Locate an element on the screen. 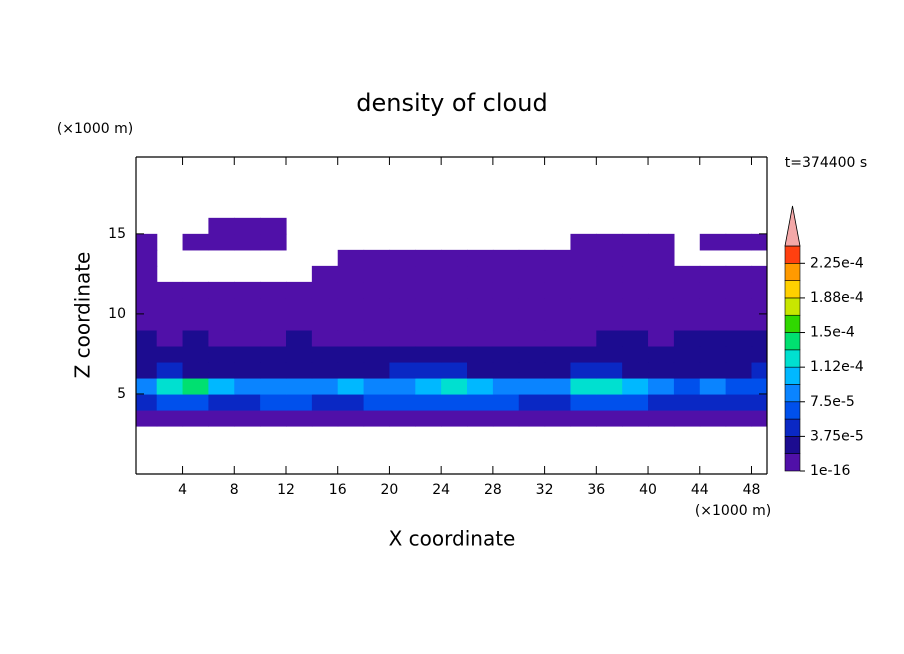 The width and height of the screenshot is (904, 654). x-tick-label: 16 is located at coordinates (338, 490).